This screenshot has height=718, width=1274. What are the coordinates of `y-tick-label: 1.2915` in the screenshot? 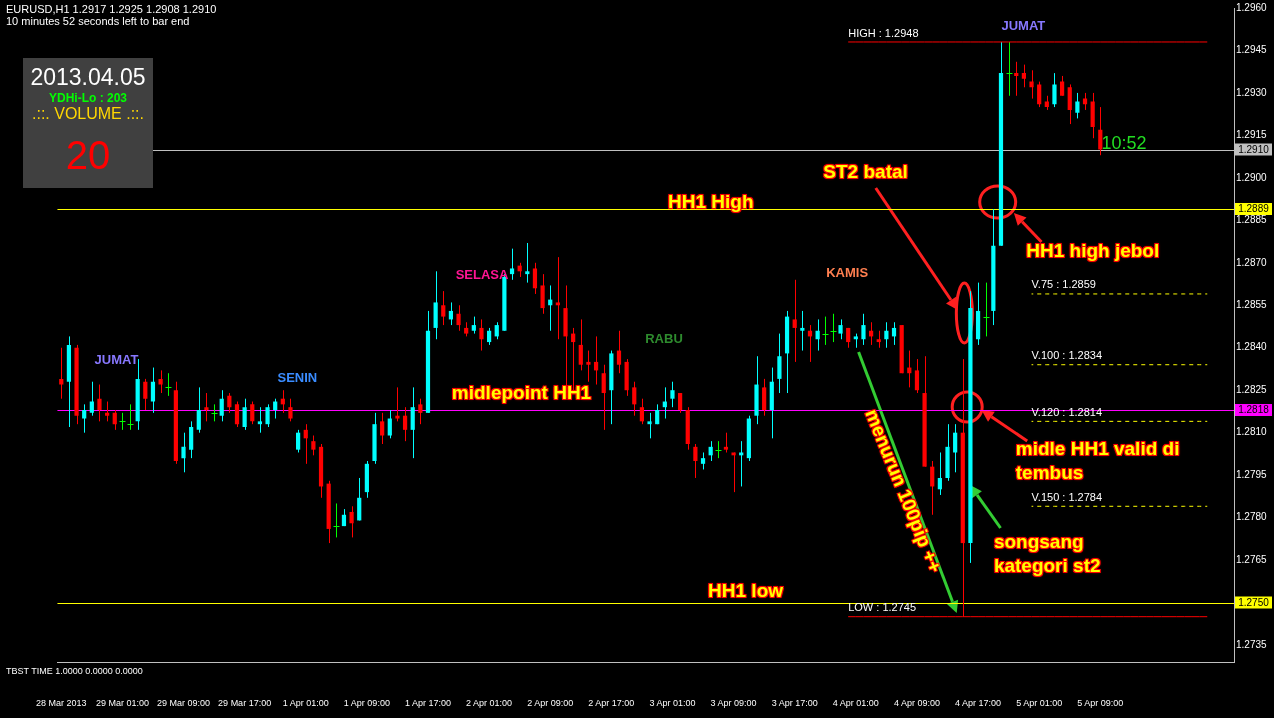 It's located at (1252, 135).